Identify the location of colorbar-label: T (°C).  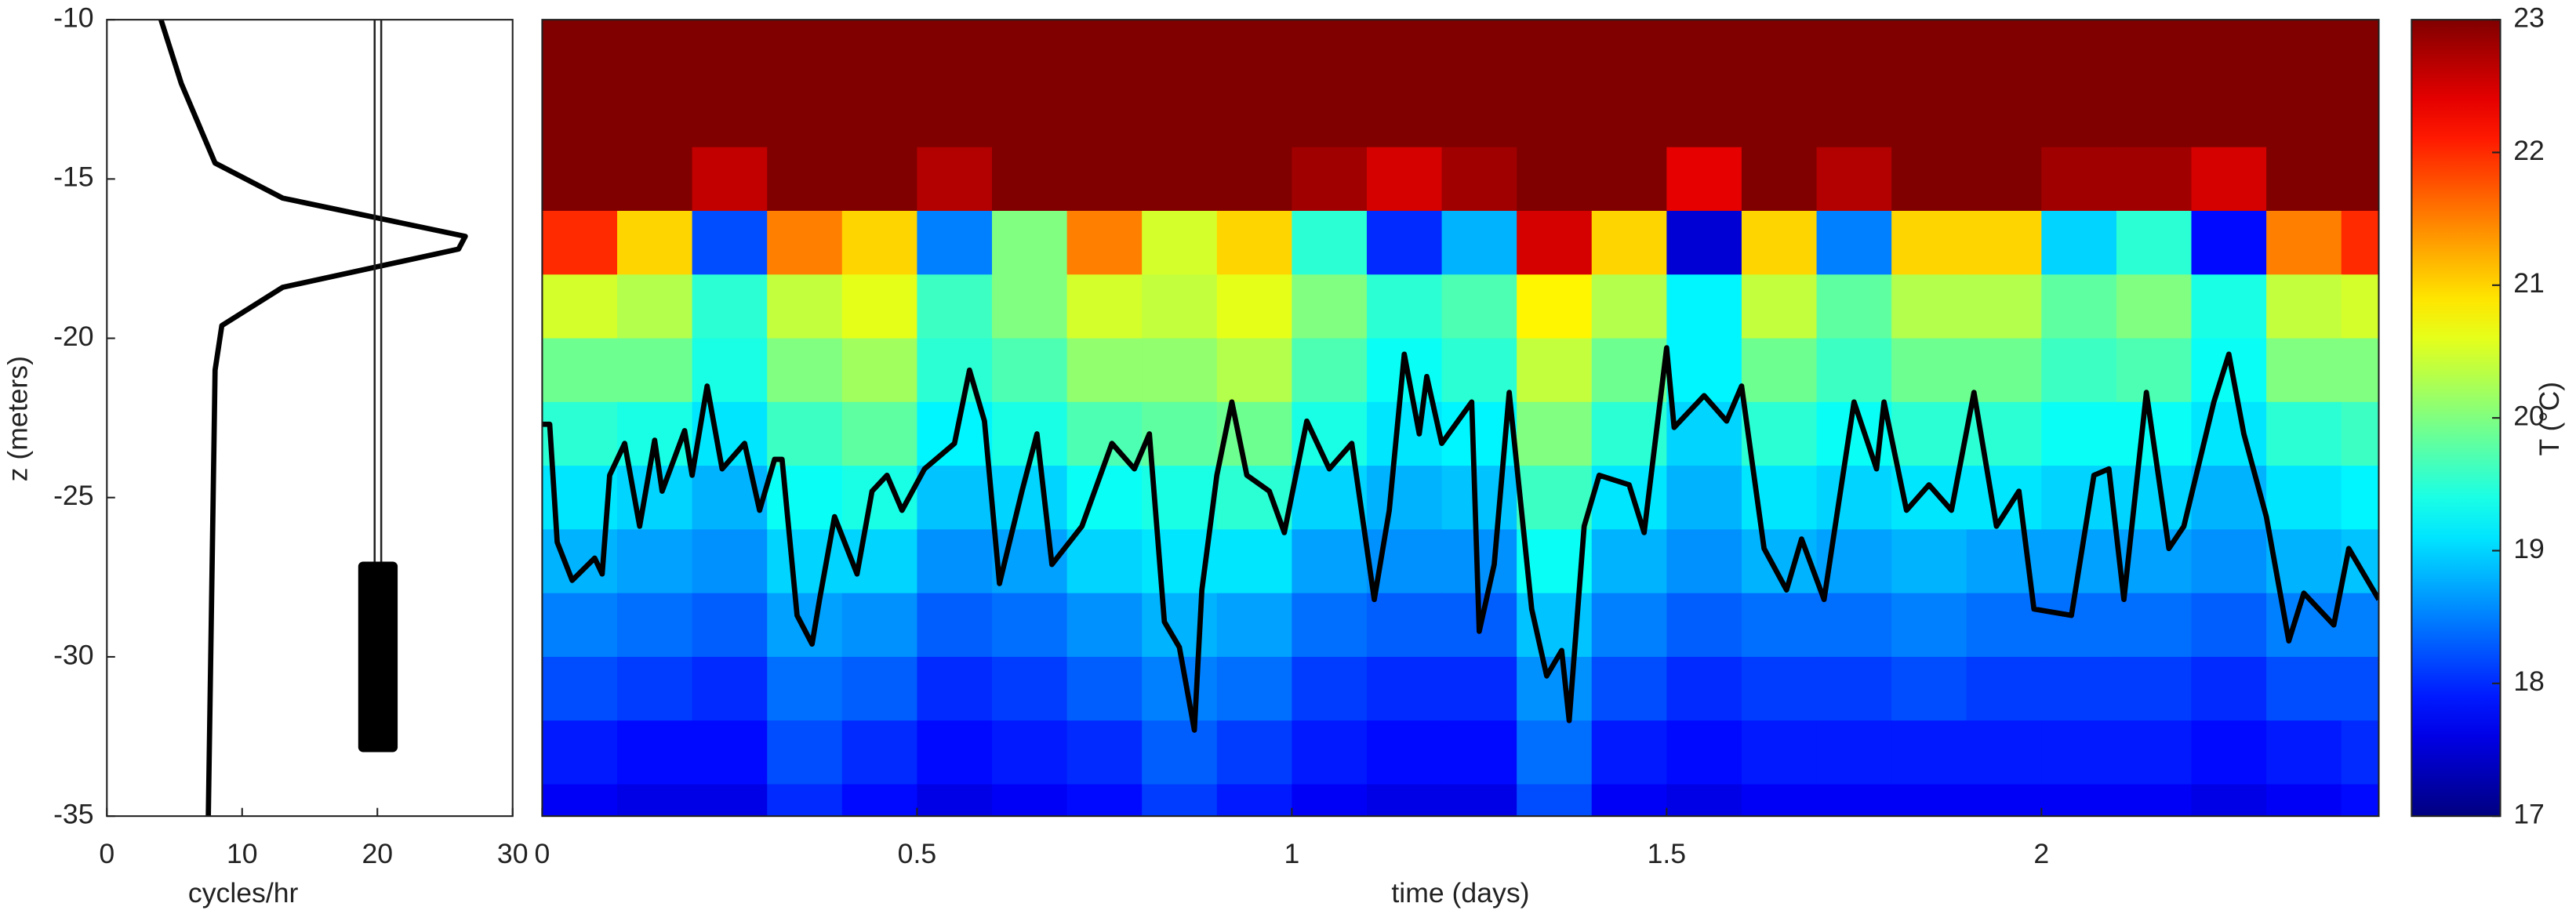
(2549, 419).